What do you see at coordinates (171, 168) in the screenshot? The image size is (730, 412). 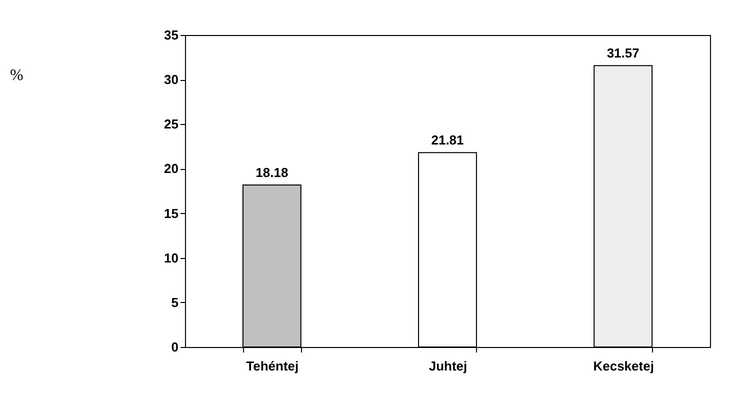 I see `y-tick-label: 20` at bounding box center [171, 168].